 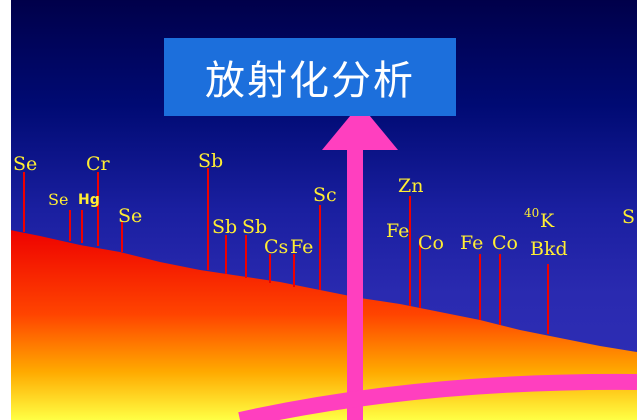 I want to click on slide-title: 放射化分析, so click(x=310, y=81).